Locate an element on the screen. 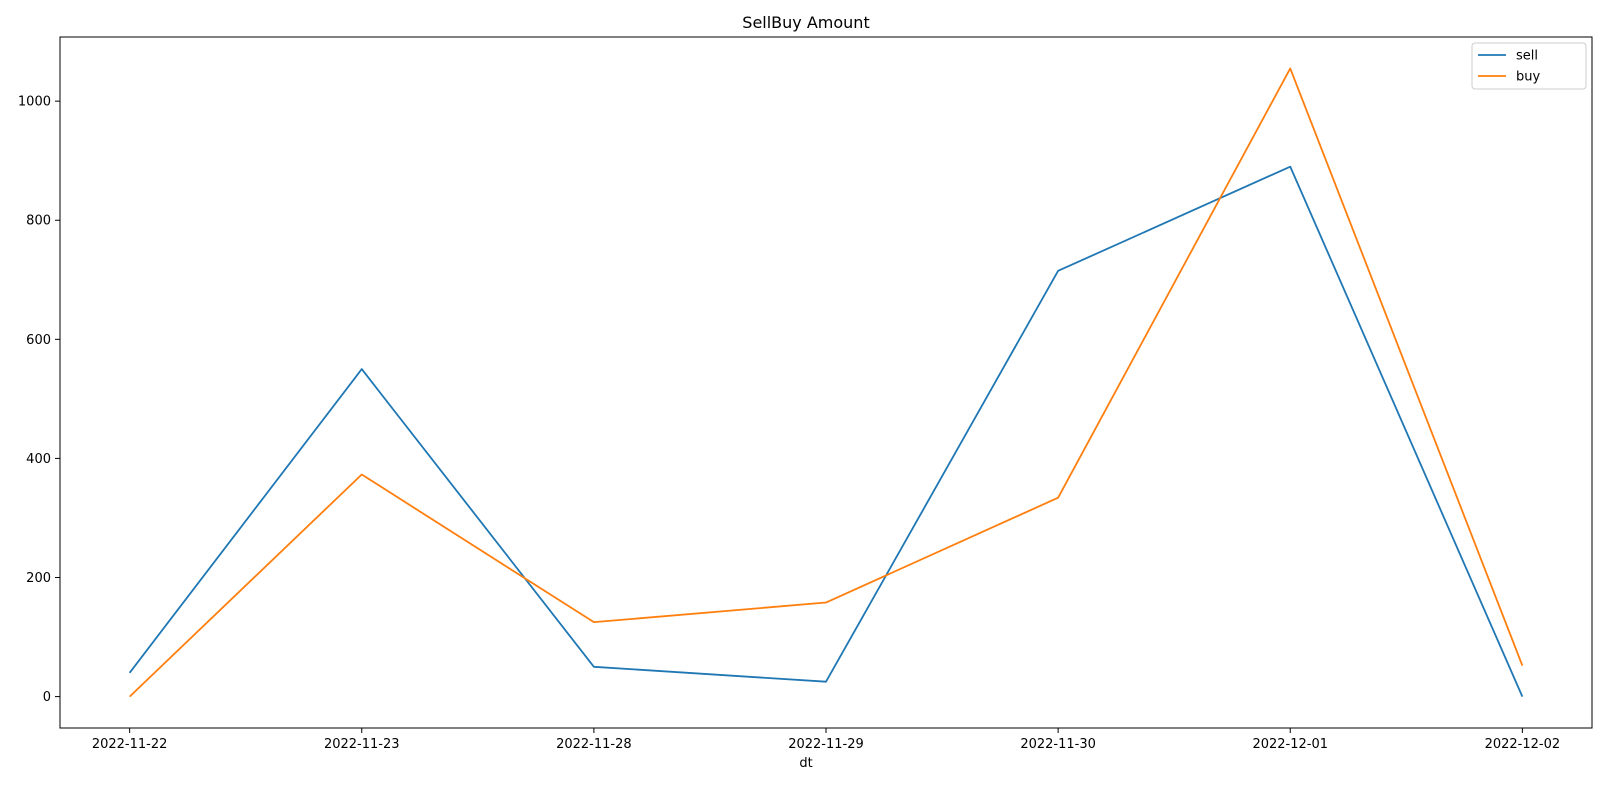 The image size is (1600, 800). x-tick-label: 2022-12-02 is located at coordinates (1523, 744).